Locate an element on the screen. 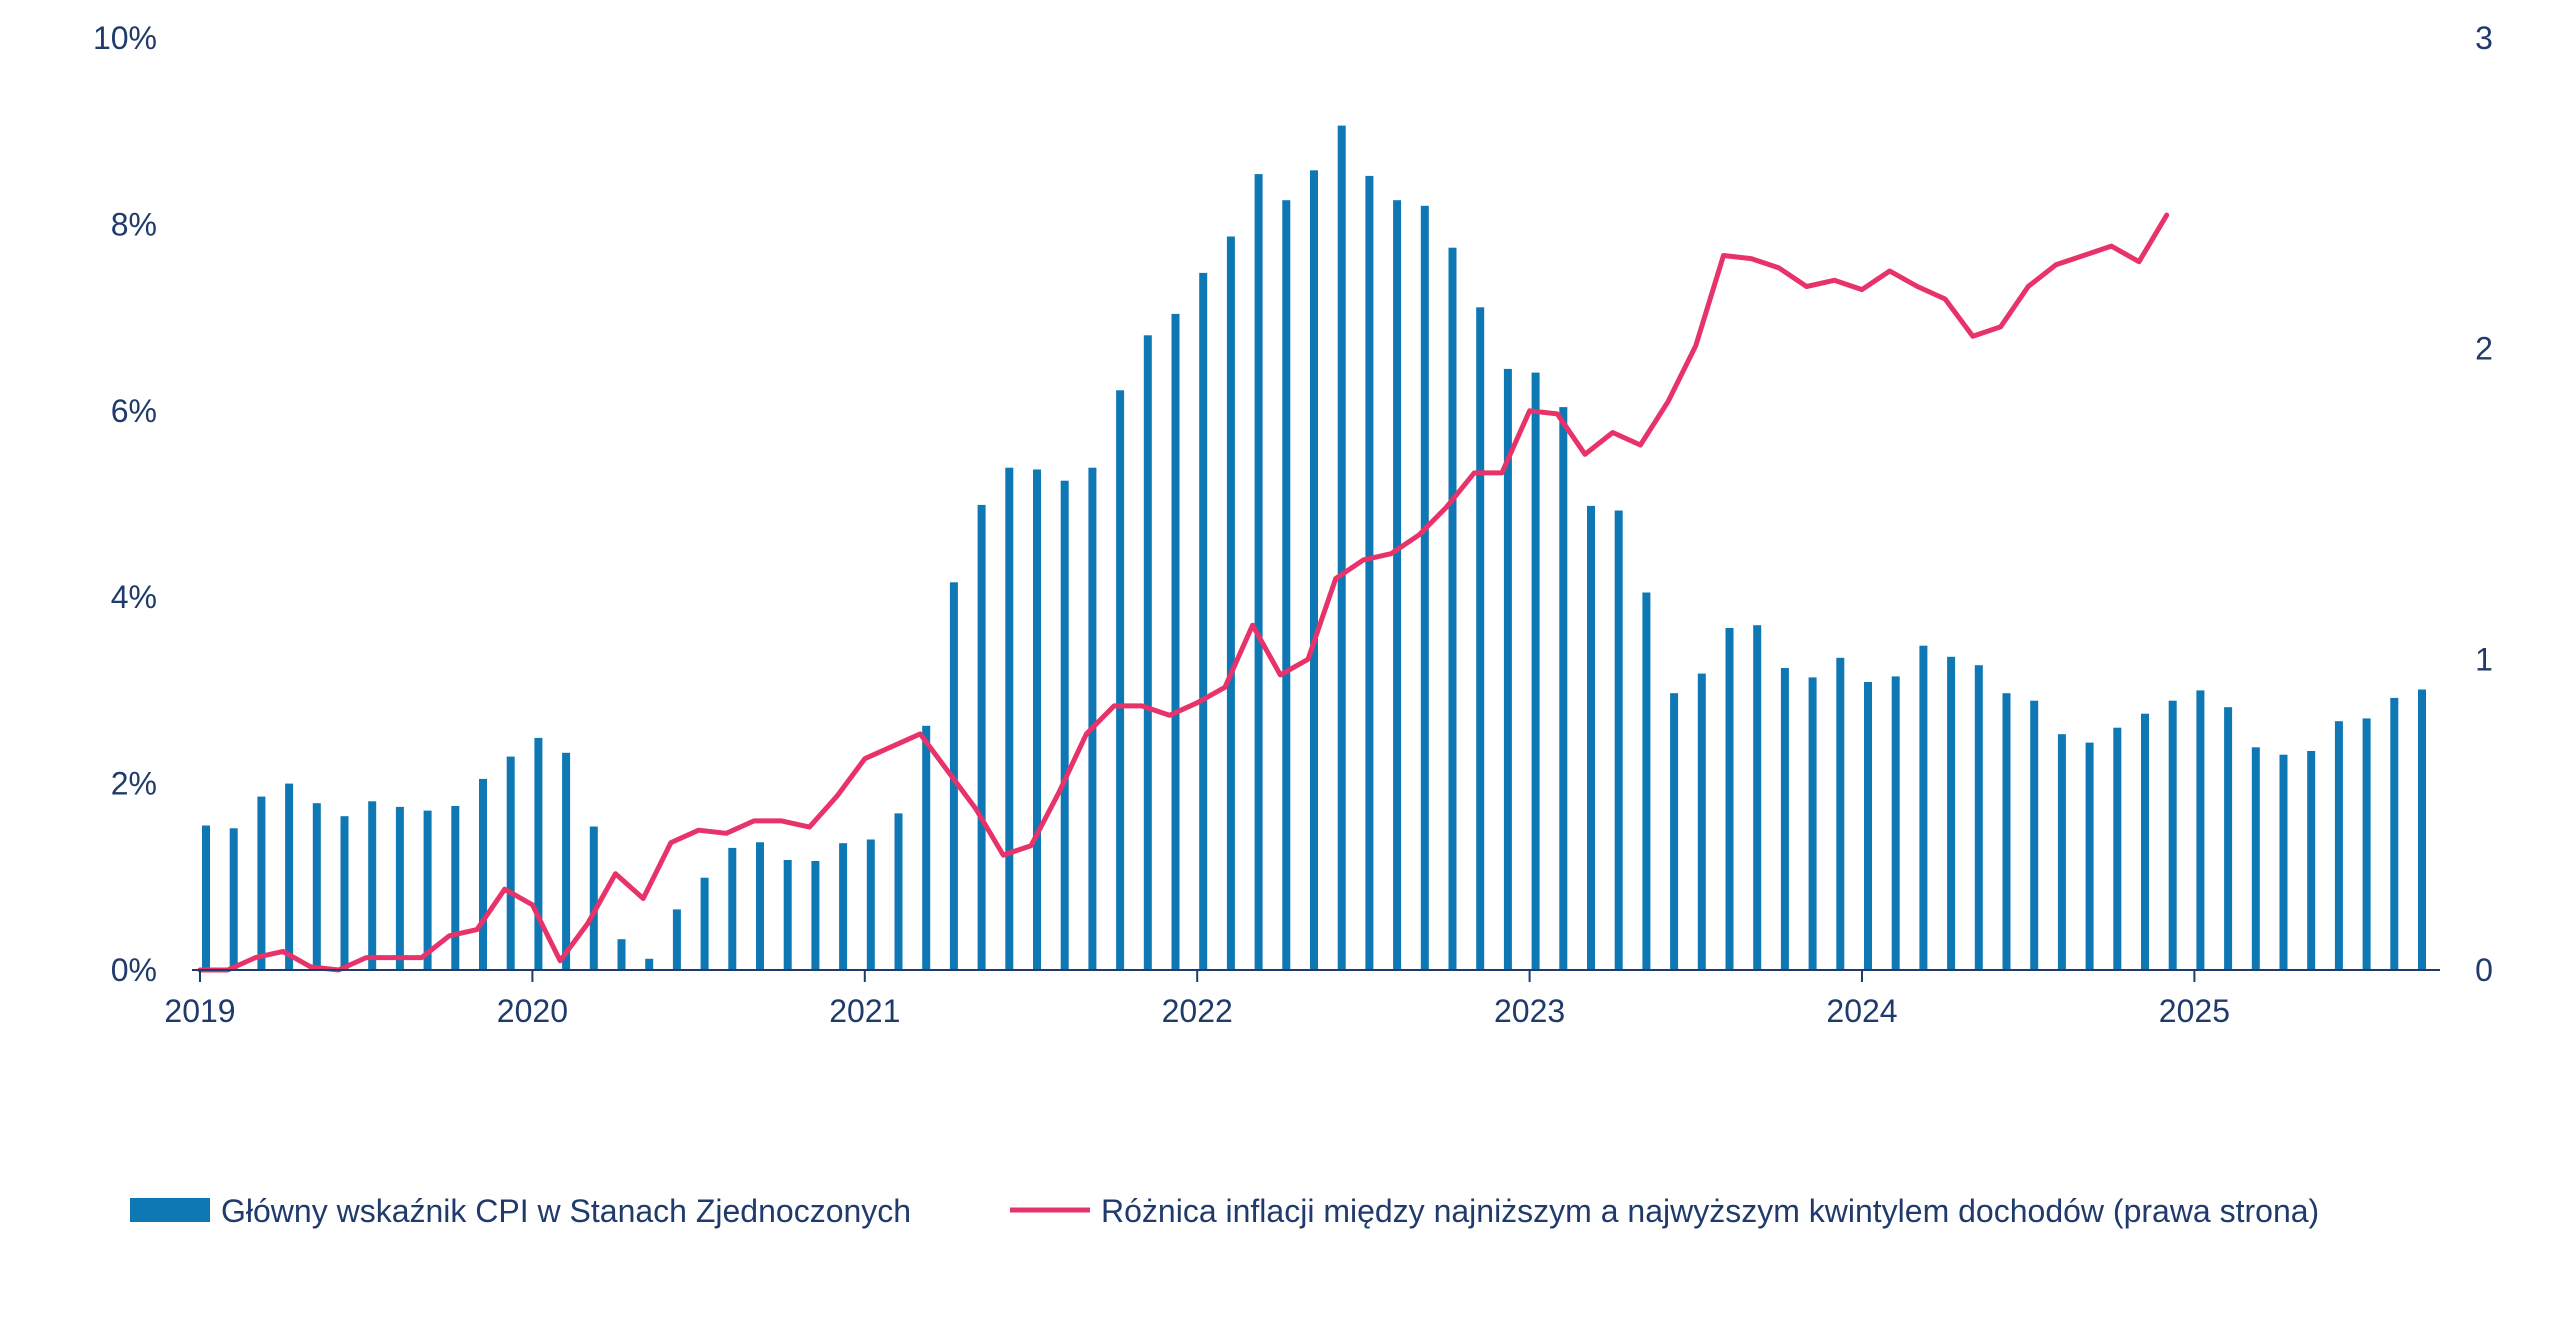 This screenshot has width=2560, height=1328. y-right-tick-label: 3 is located at coordinates (2484, 38).